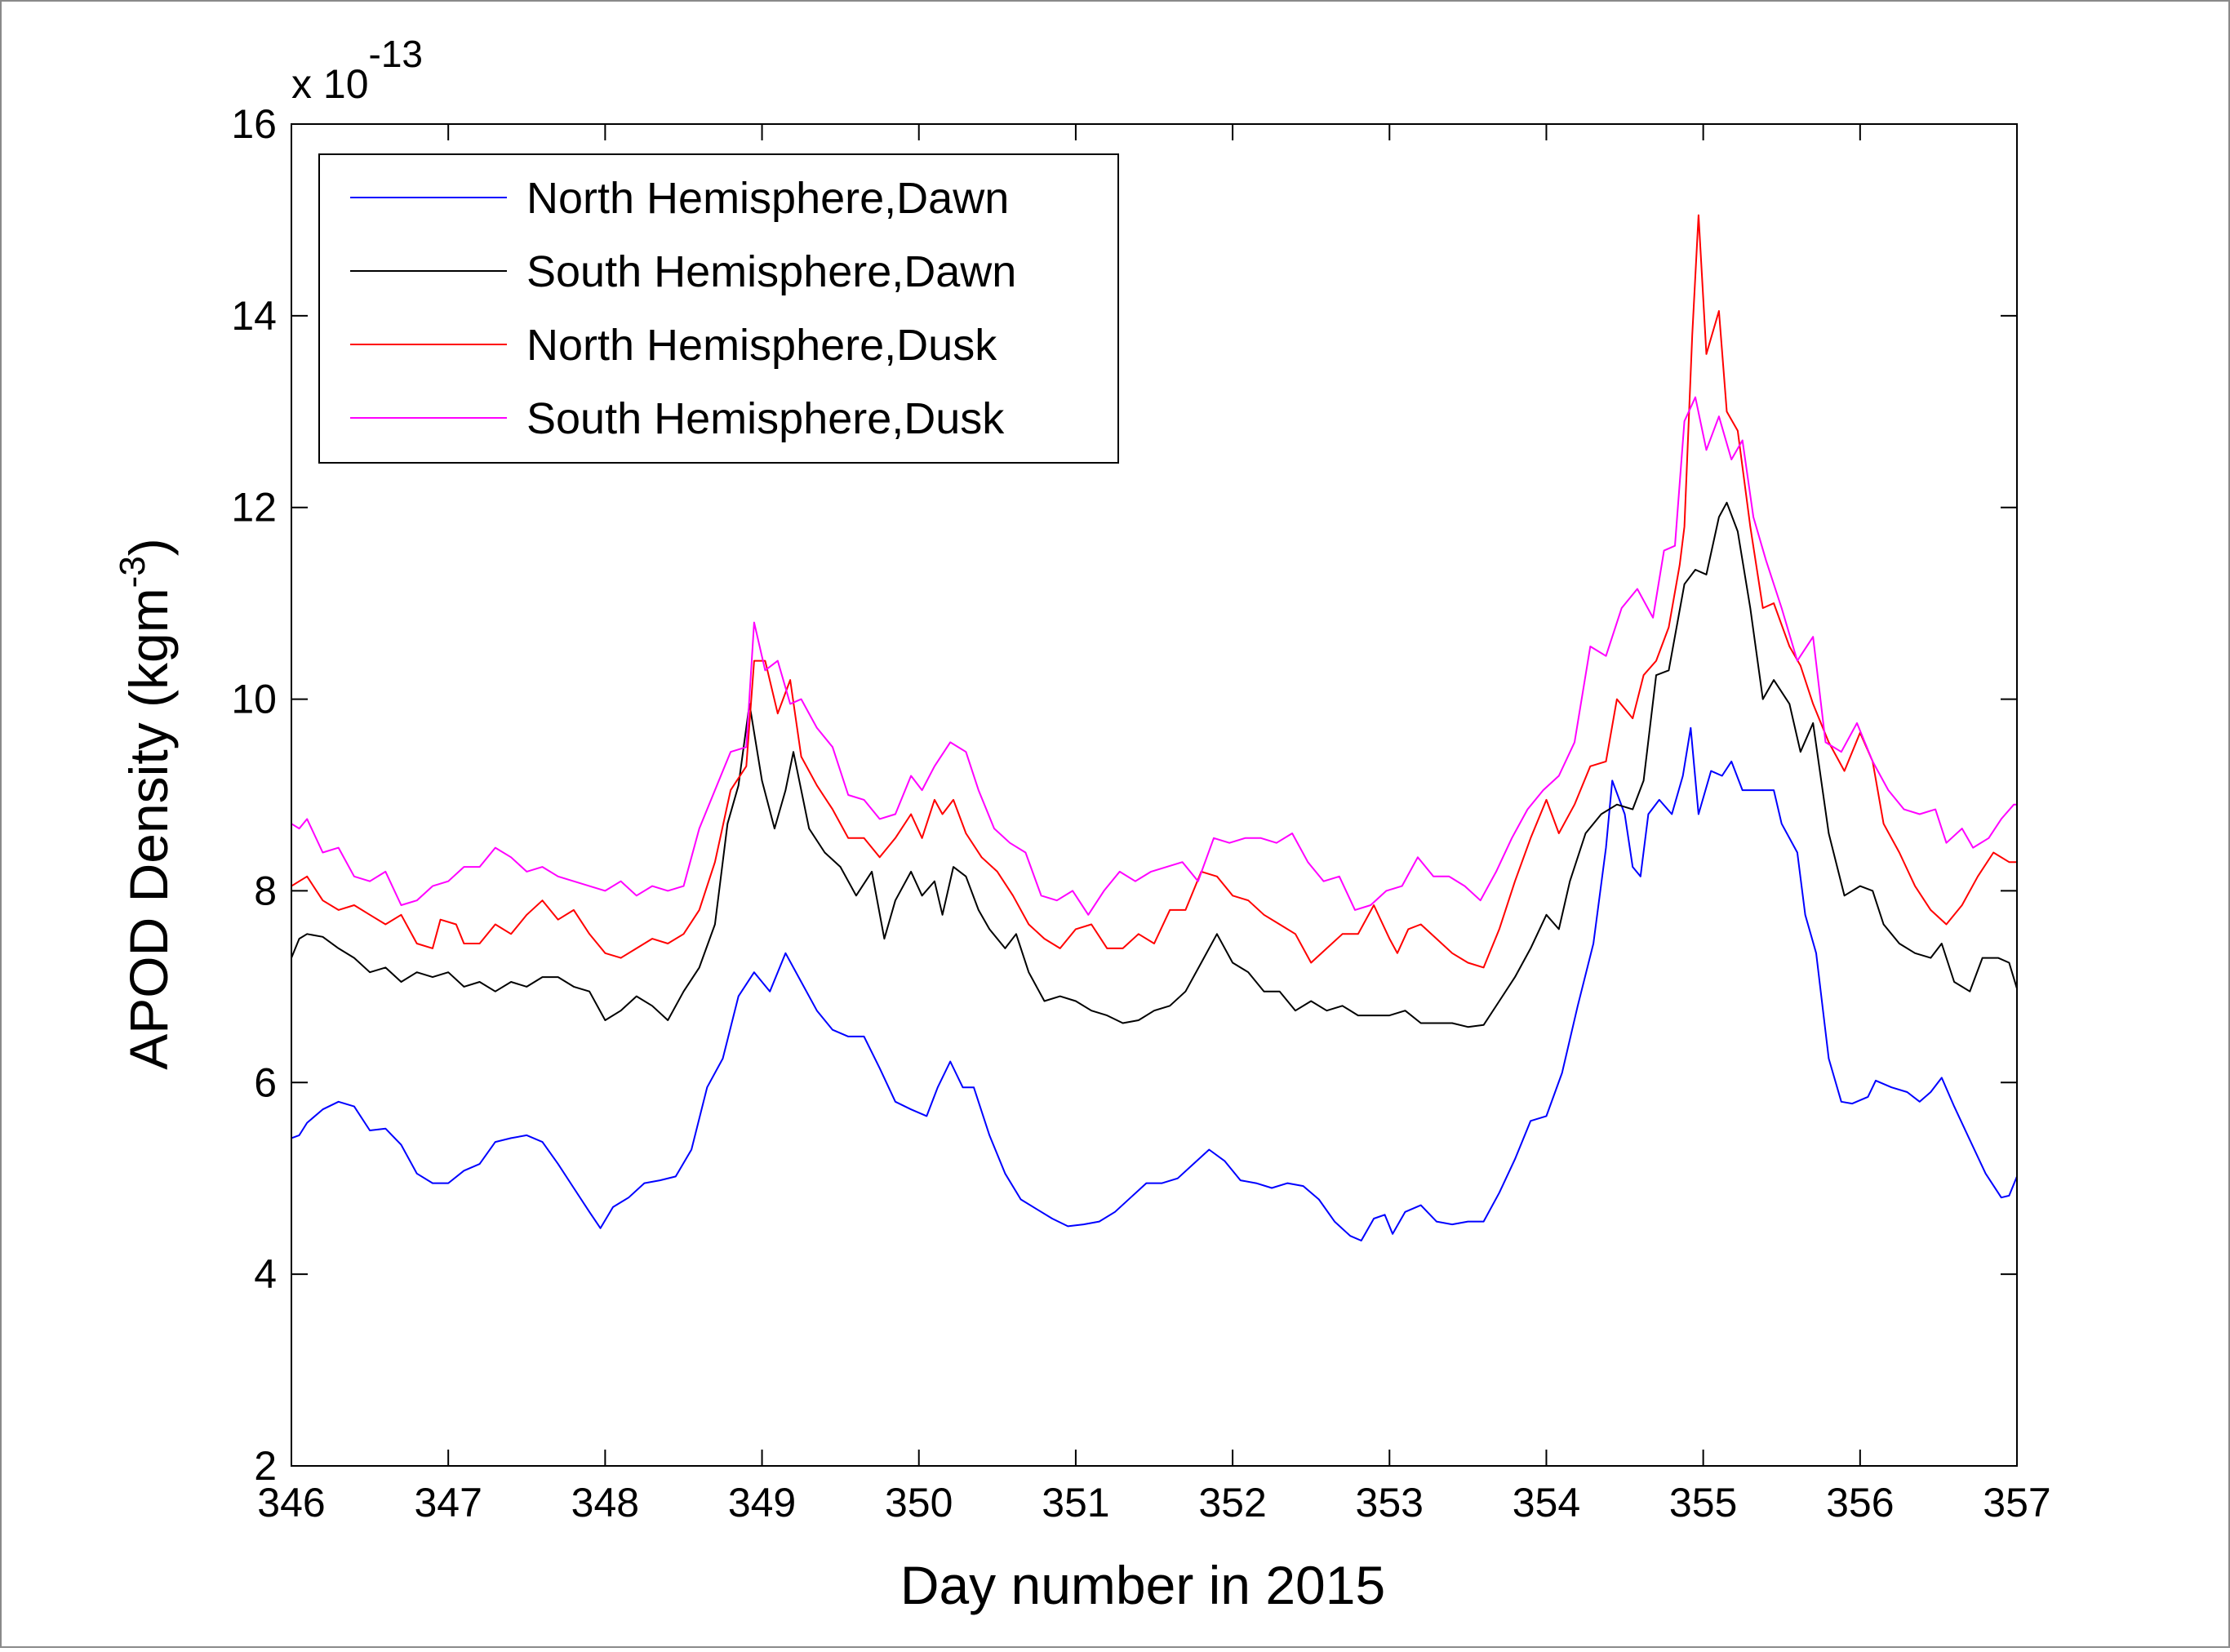  Describe the element at coordinates (330, 84) in the screenshot. I see `y-axis-multiplier-base: x 10` at that location.